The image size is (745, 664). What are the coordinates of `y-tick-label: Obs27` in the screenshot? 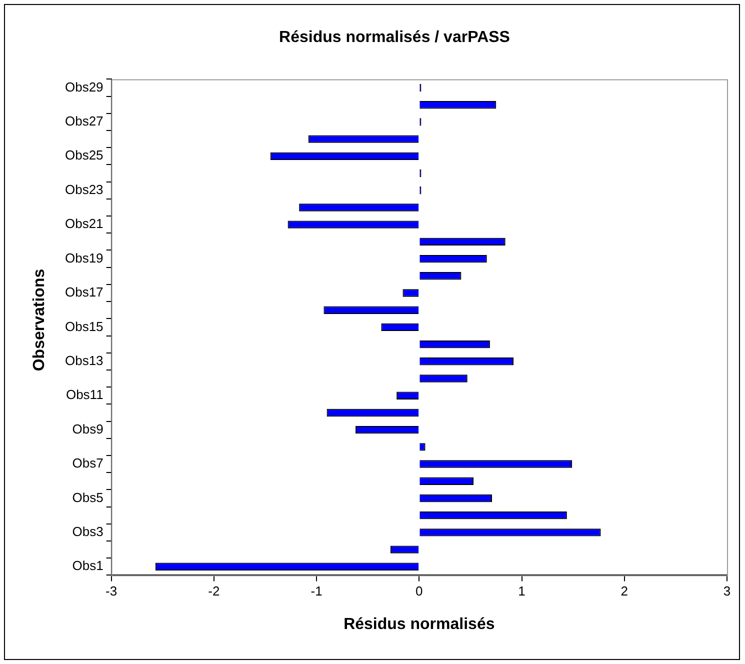 It's located at (84, 121).